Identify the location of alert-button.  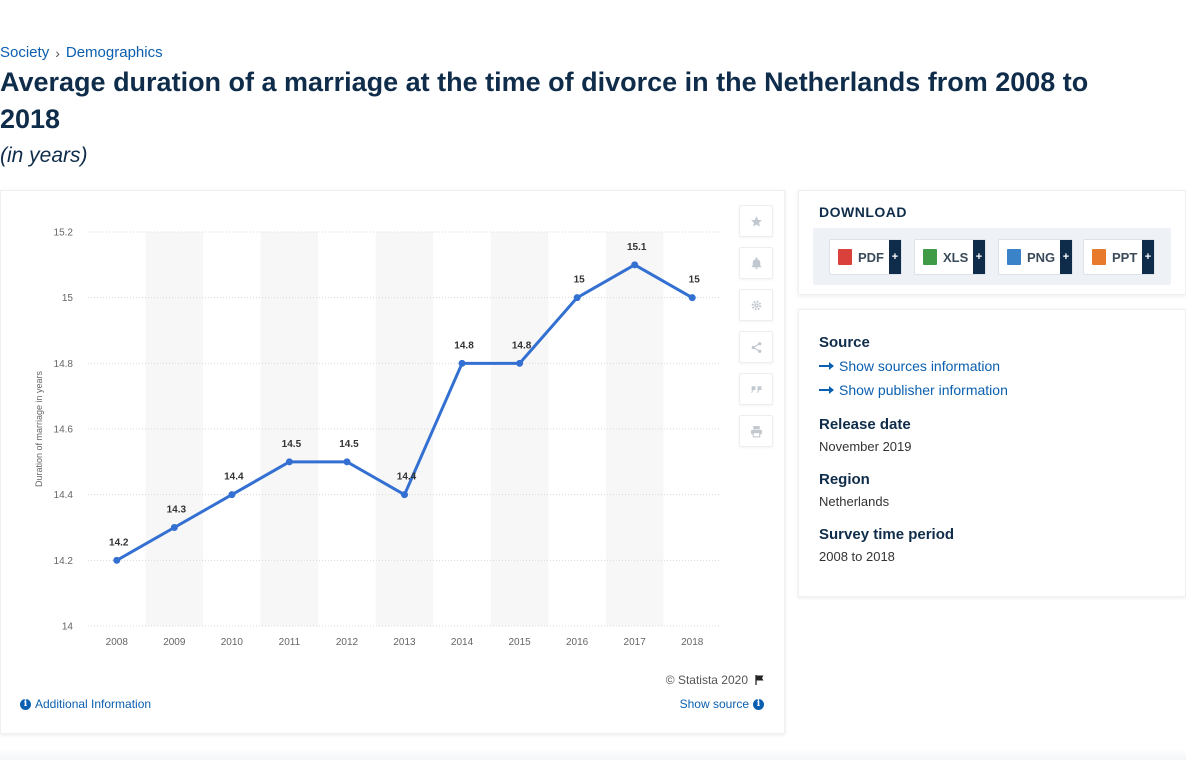
(756, 263).